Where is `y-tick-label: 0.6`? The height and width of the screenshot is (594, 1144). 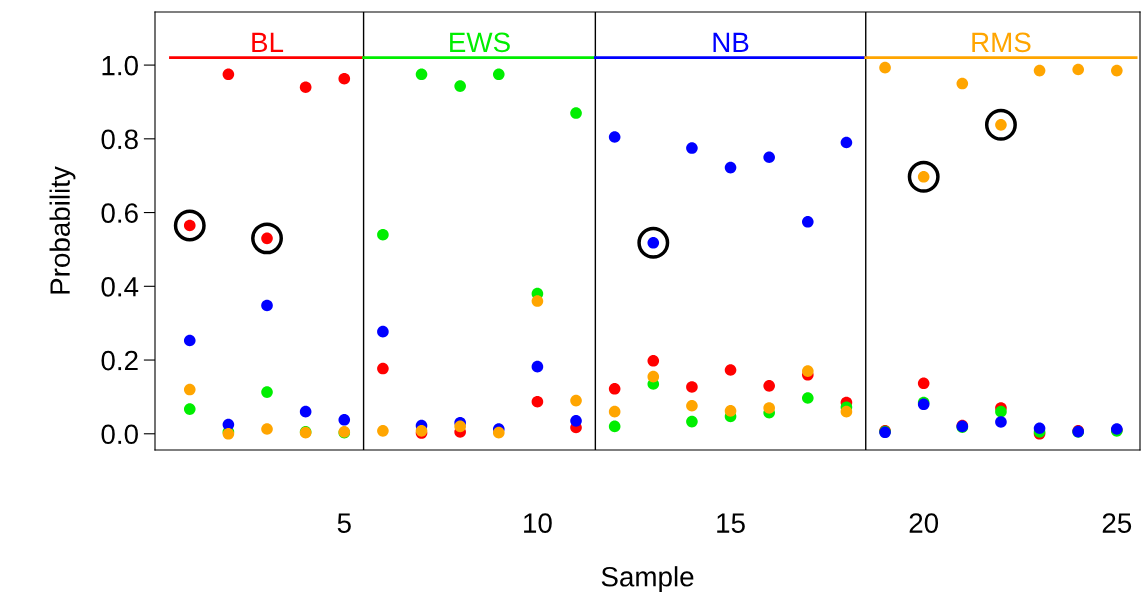
y-tick-label: 0.6 is located at coordinates (119, 213).